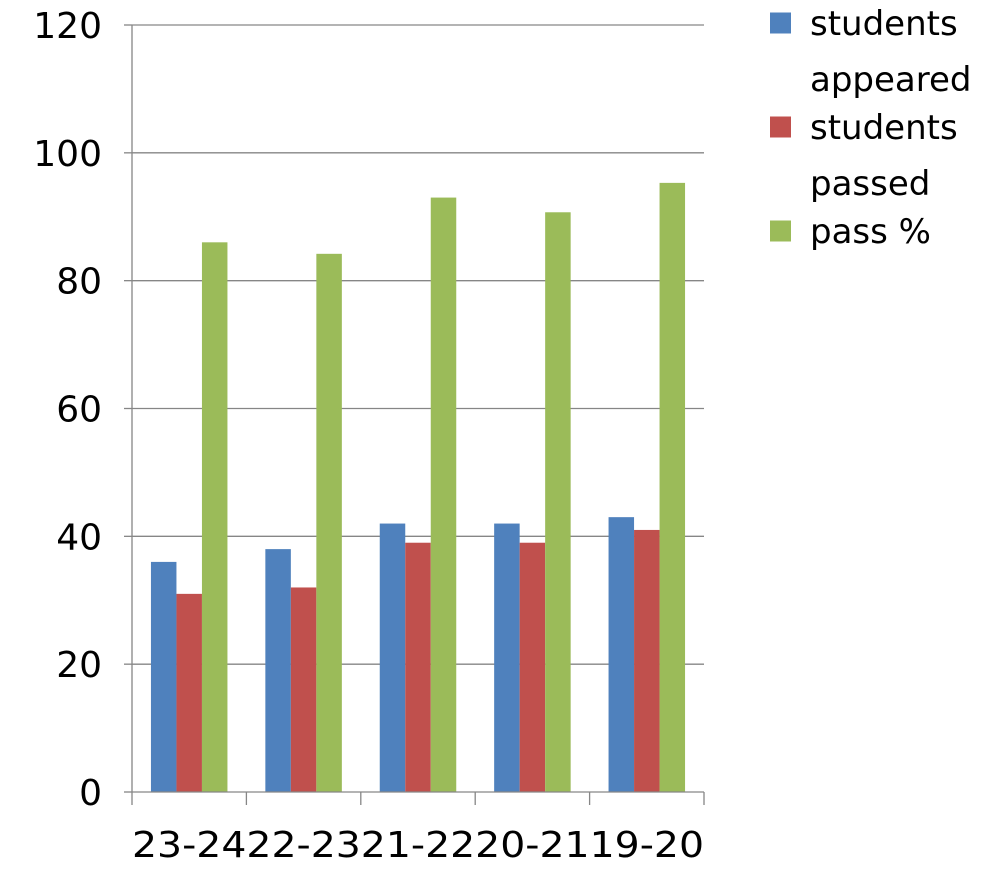 Image resolution: width=1000 pixels, height=872 pixels. I want to click on legend-label-line: appeared, so click(890, 80).